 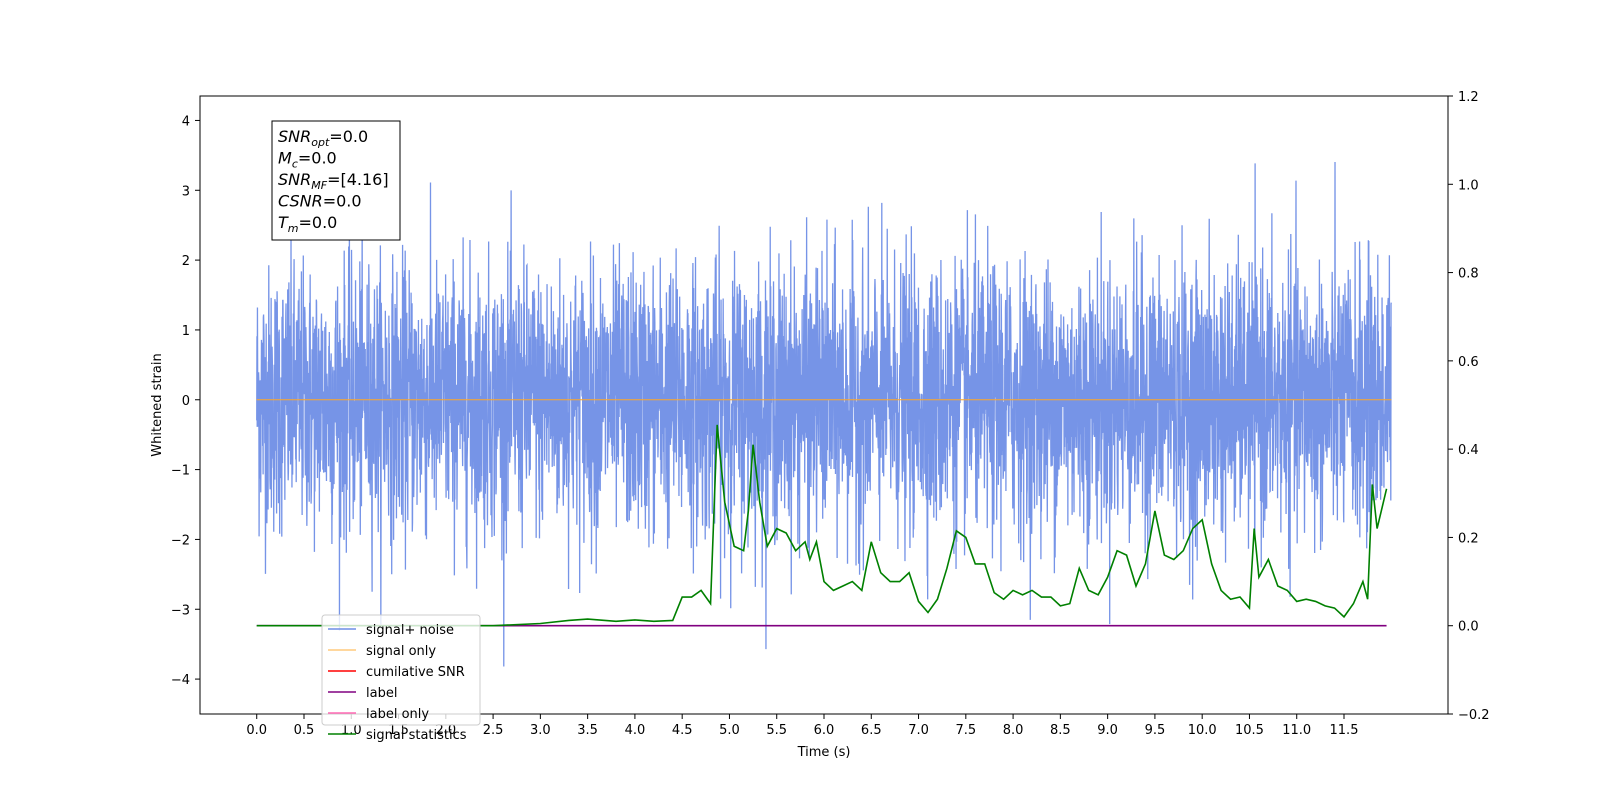 I want to click on legend-entry-label: label only, so click(x=397, y=714).